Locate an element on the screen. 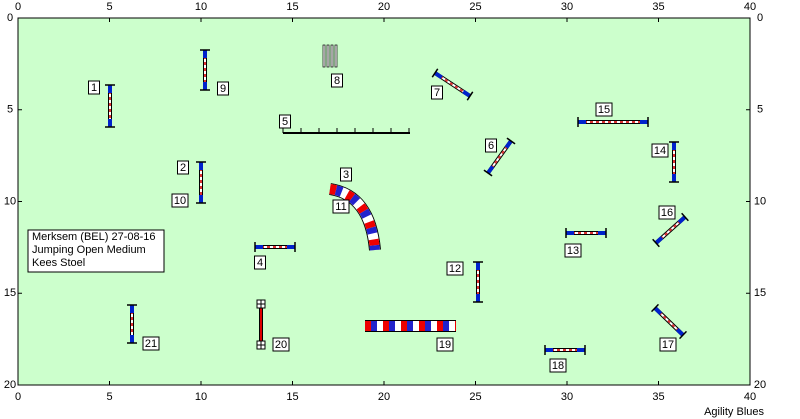 Image resolution: width=800 pixels, height=419 pixels. obstacle-label: 19 is located at coordinates (445, 345).